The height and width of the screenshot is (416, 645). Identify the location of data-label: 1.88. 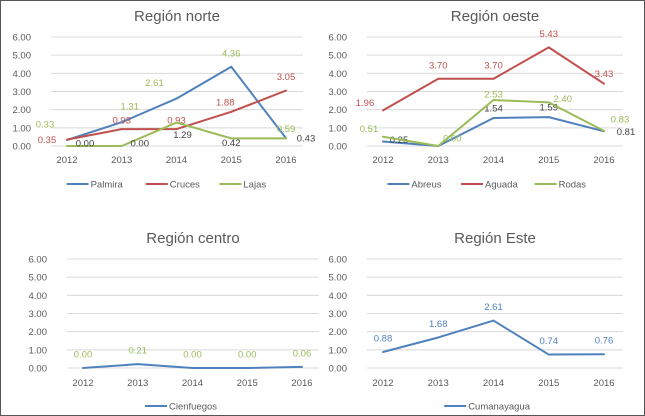
(225, 102).